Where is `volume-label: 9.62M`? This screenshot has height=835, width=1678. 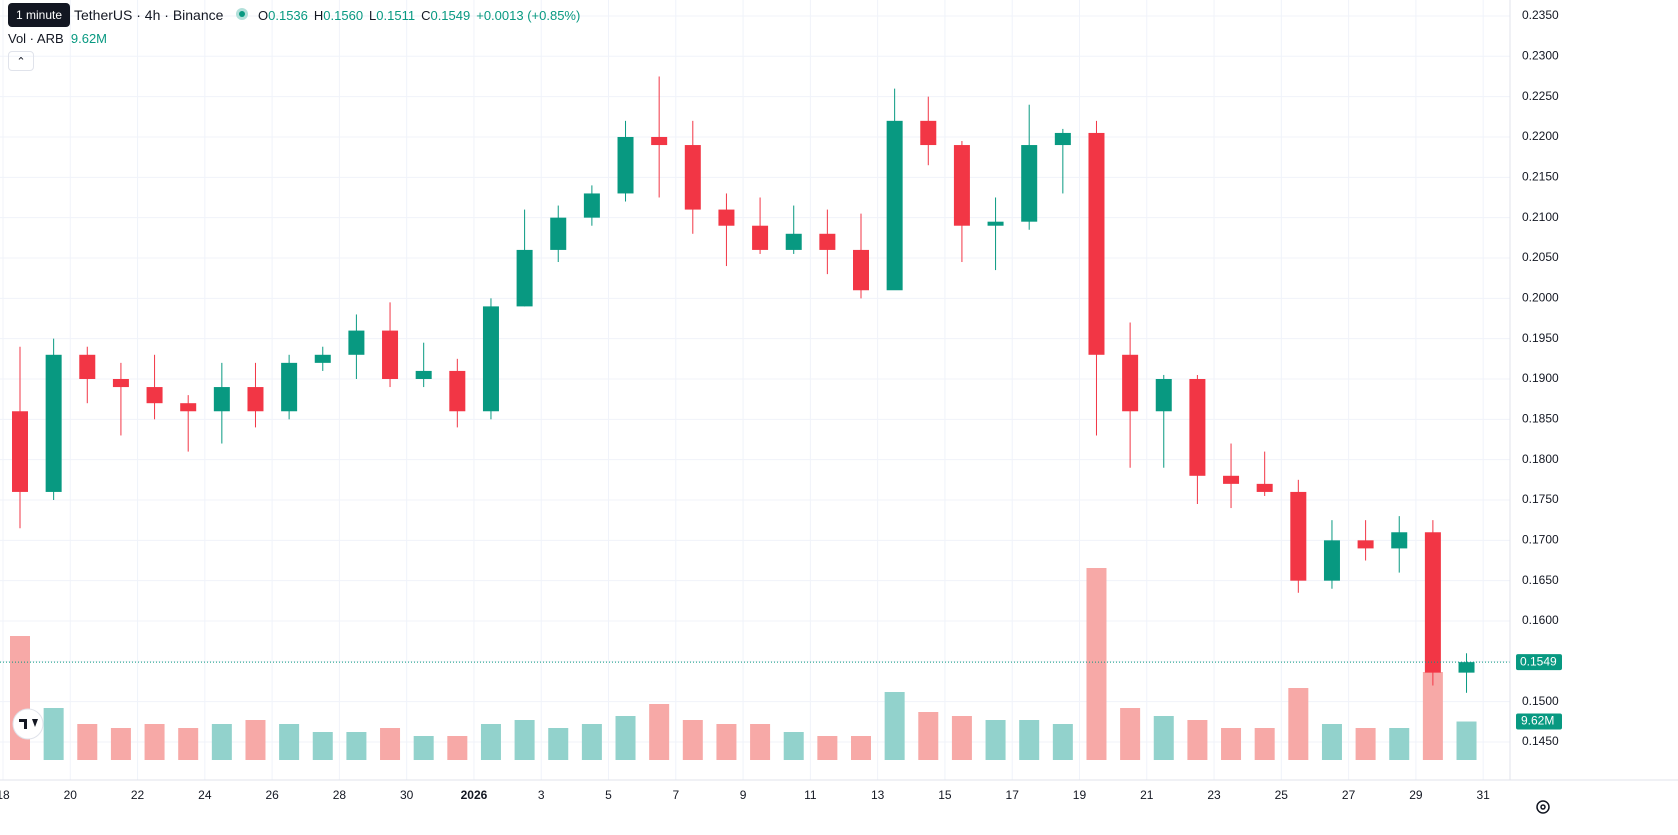
volume-label: 9.62M is located at coordinates (1537, 721).